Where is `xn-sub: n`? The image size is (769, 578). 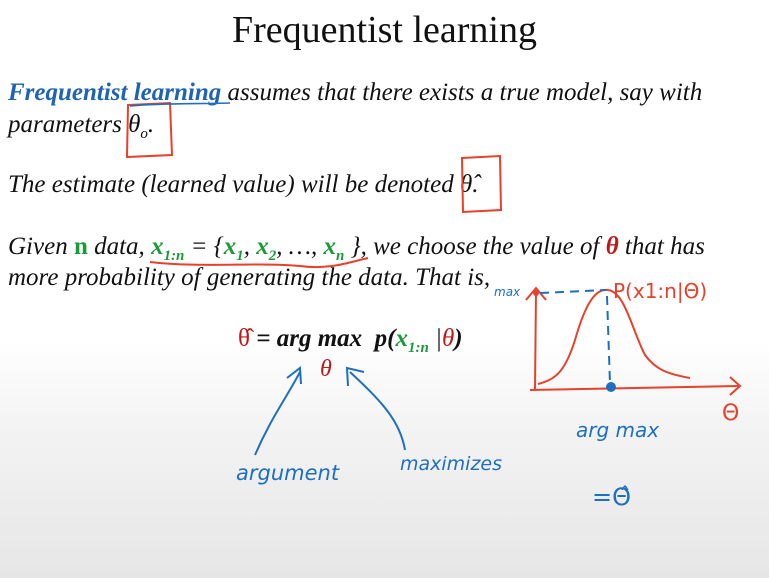
xn-sub: n is located at coordinates (340, 256).